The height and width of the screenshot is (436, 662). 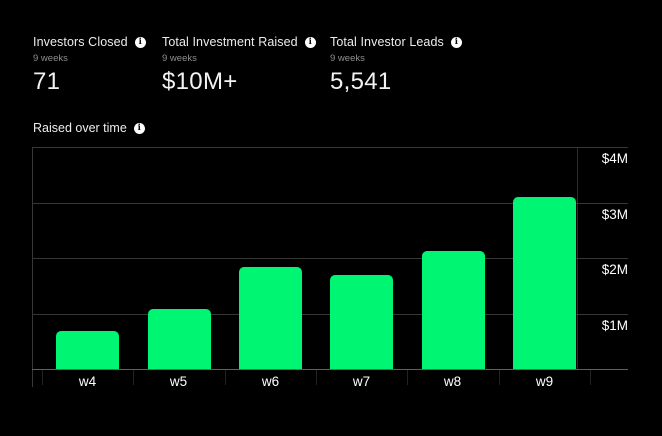 I want to click on bar-w7, so click(x=361, y=322).